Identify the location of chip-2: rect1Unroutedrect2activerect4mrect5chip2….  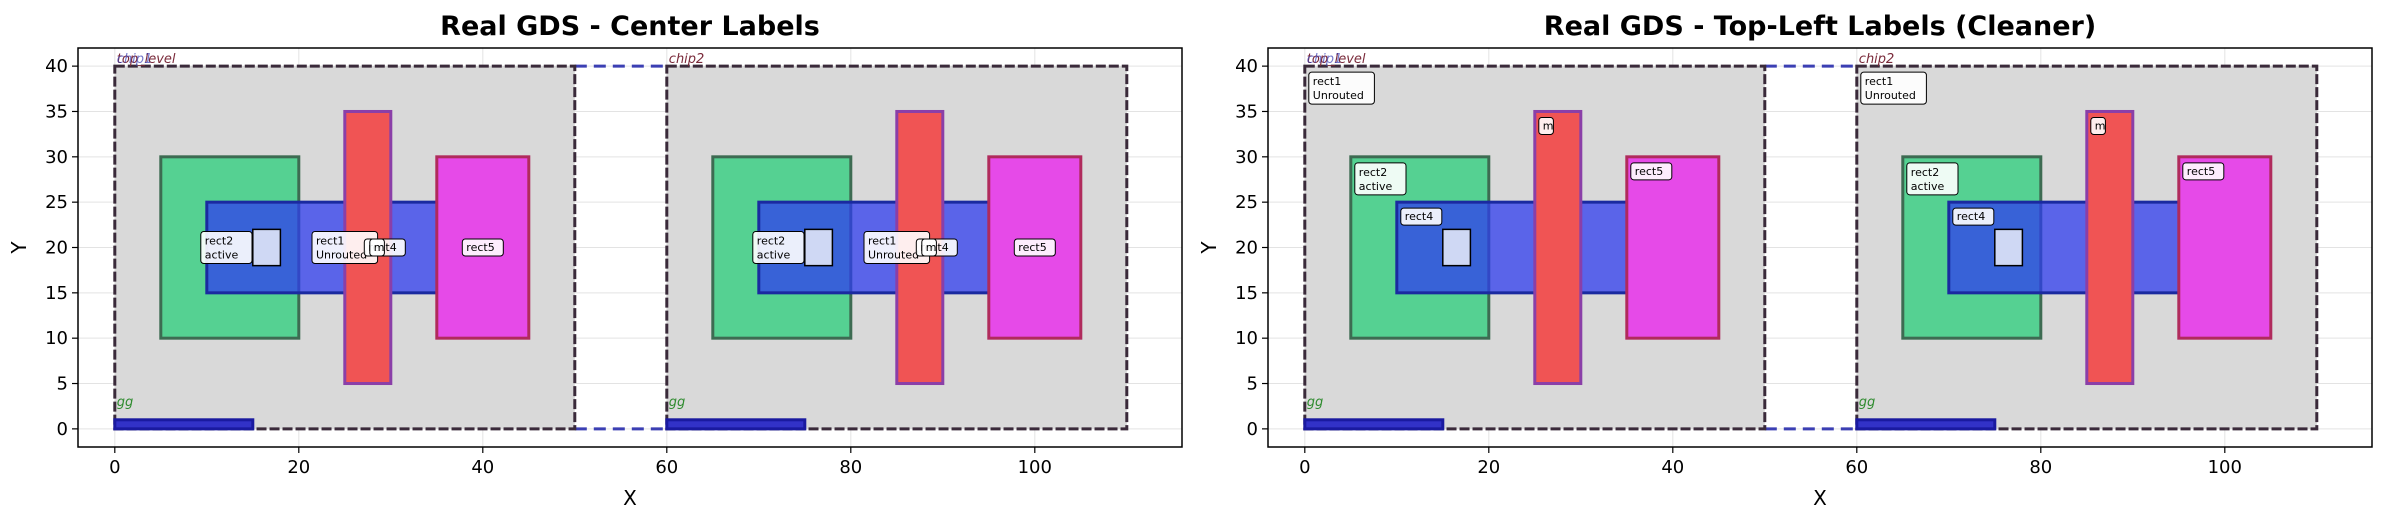
(897, 241).